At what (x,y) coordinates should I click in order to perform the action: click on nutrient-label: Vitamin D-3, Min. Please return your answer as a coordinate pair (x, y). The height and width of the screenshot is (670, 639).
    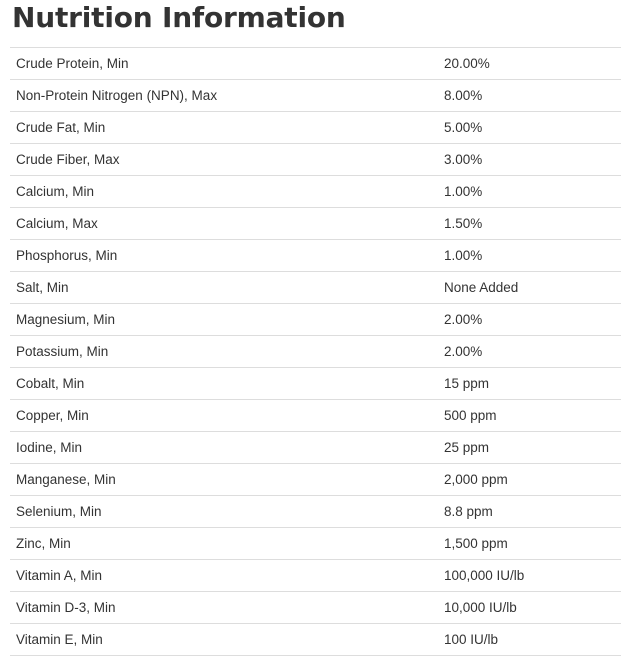
    Looking at the image, I should click on (224, 607).